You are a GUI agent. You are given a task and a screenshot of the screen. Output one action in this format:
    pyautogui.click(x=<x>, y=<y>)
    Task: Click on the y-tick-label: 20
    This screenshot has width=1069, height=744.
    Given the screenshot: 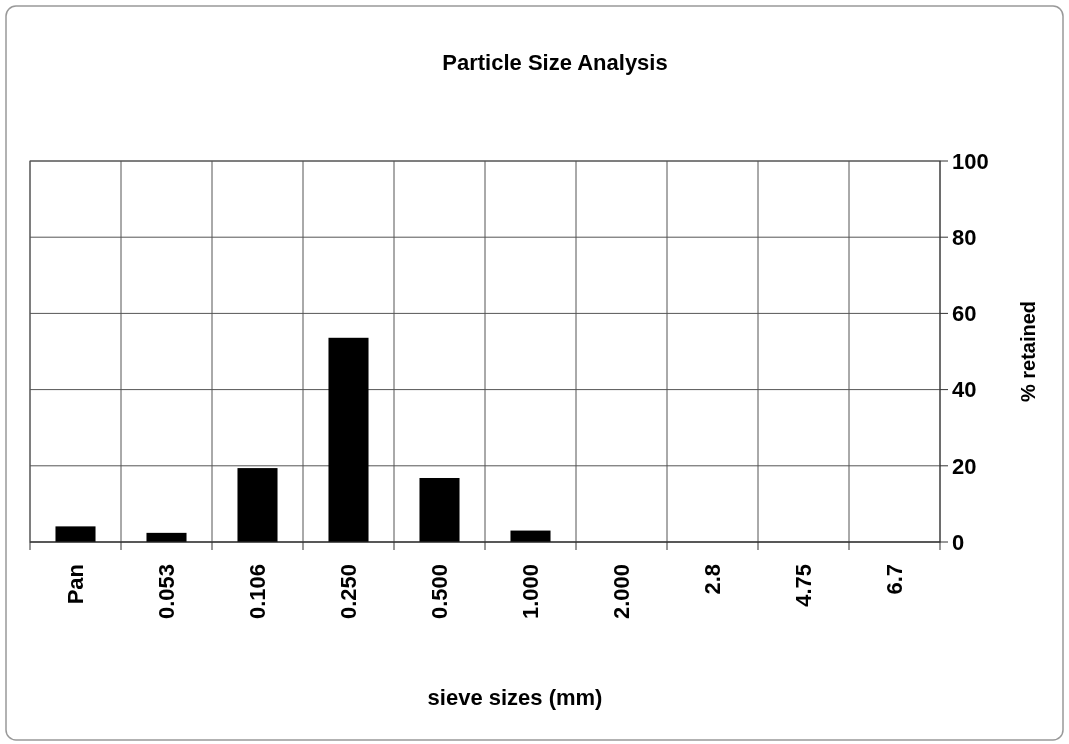 What is the action you would take?
    pyautogui.click(x=964, y=466)
    